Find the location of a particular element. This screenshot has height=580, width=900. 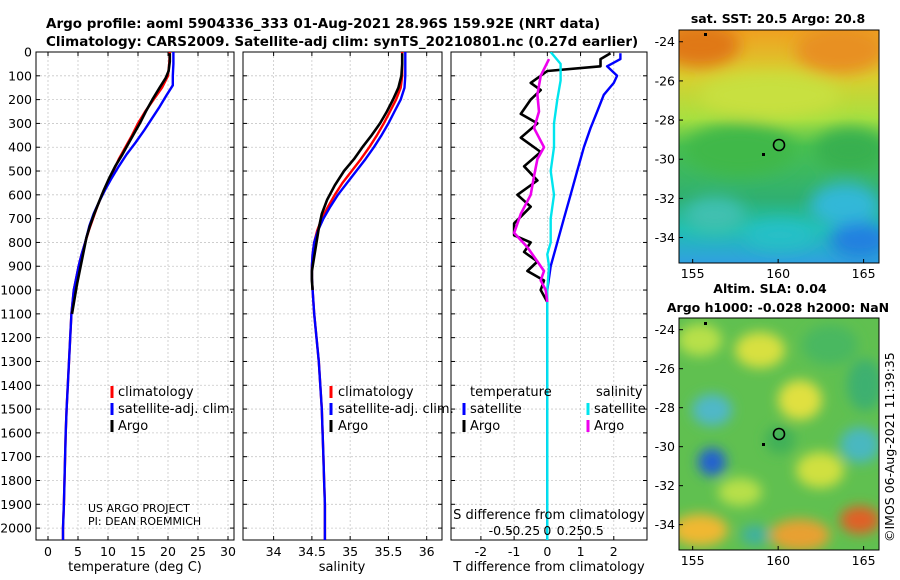

s-tick-label: -0.25 is located at coordinates (524, 530).